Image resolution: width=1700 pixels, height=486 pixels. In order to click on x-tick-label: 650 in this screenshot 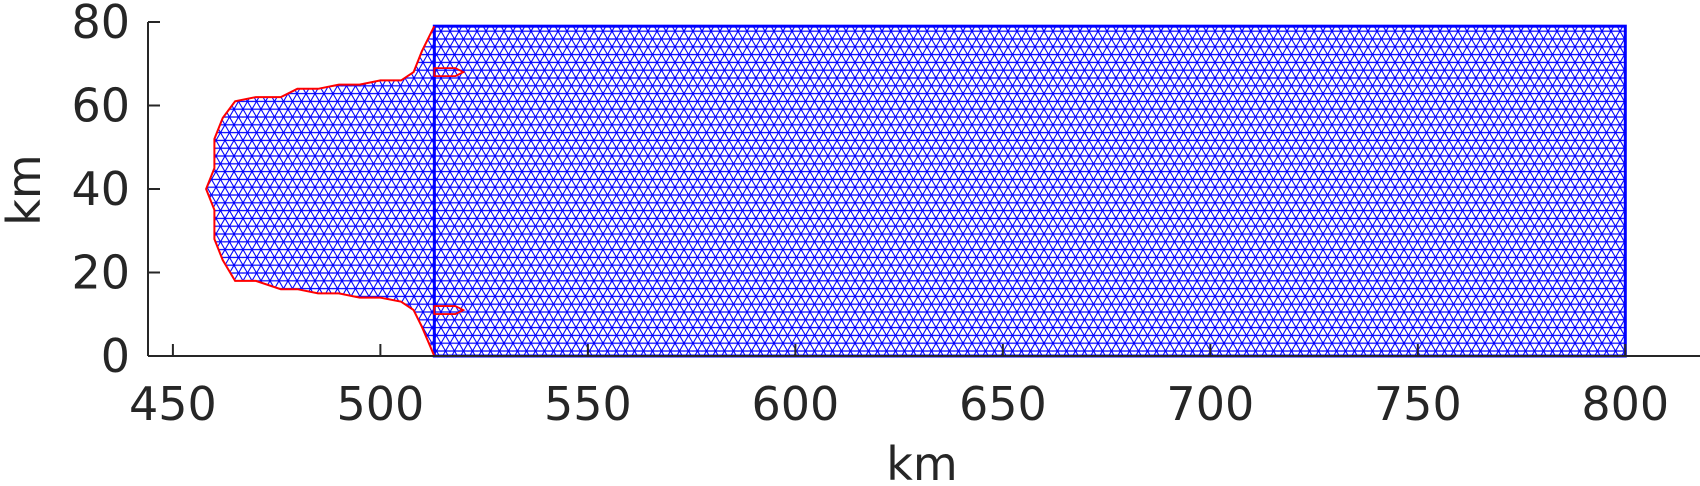, I will do `click(1003, 404)`.